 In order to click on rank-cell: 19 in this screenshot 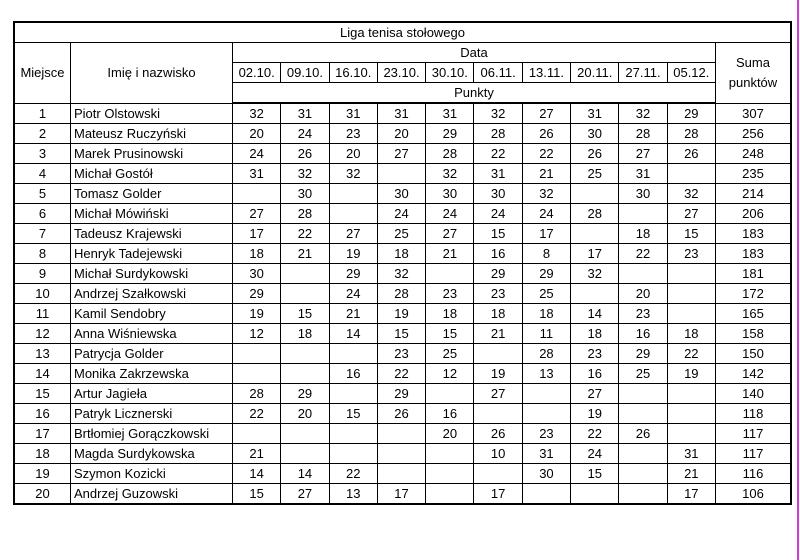, I will do `click(42, 473)`.